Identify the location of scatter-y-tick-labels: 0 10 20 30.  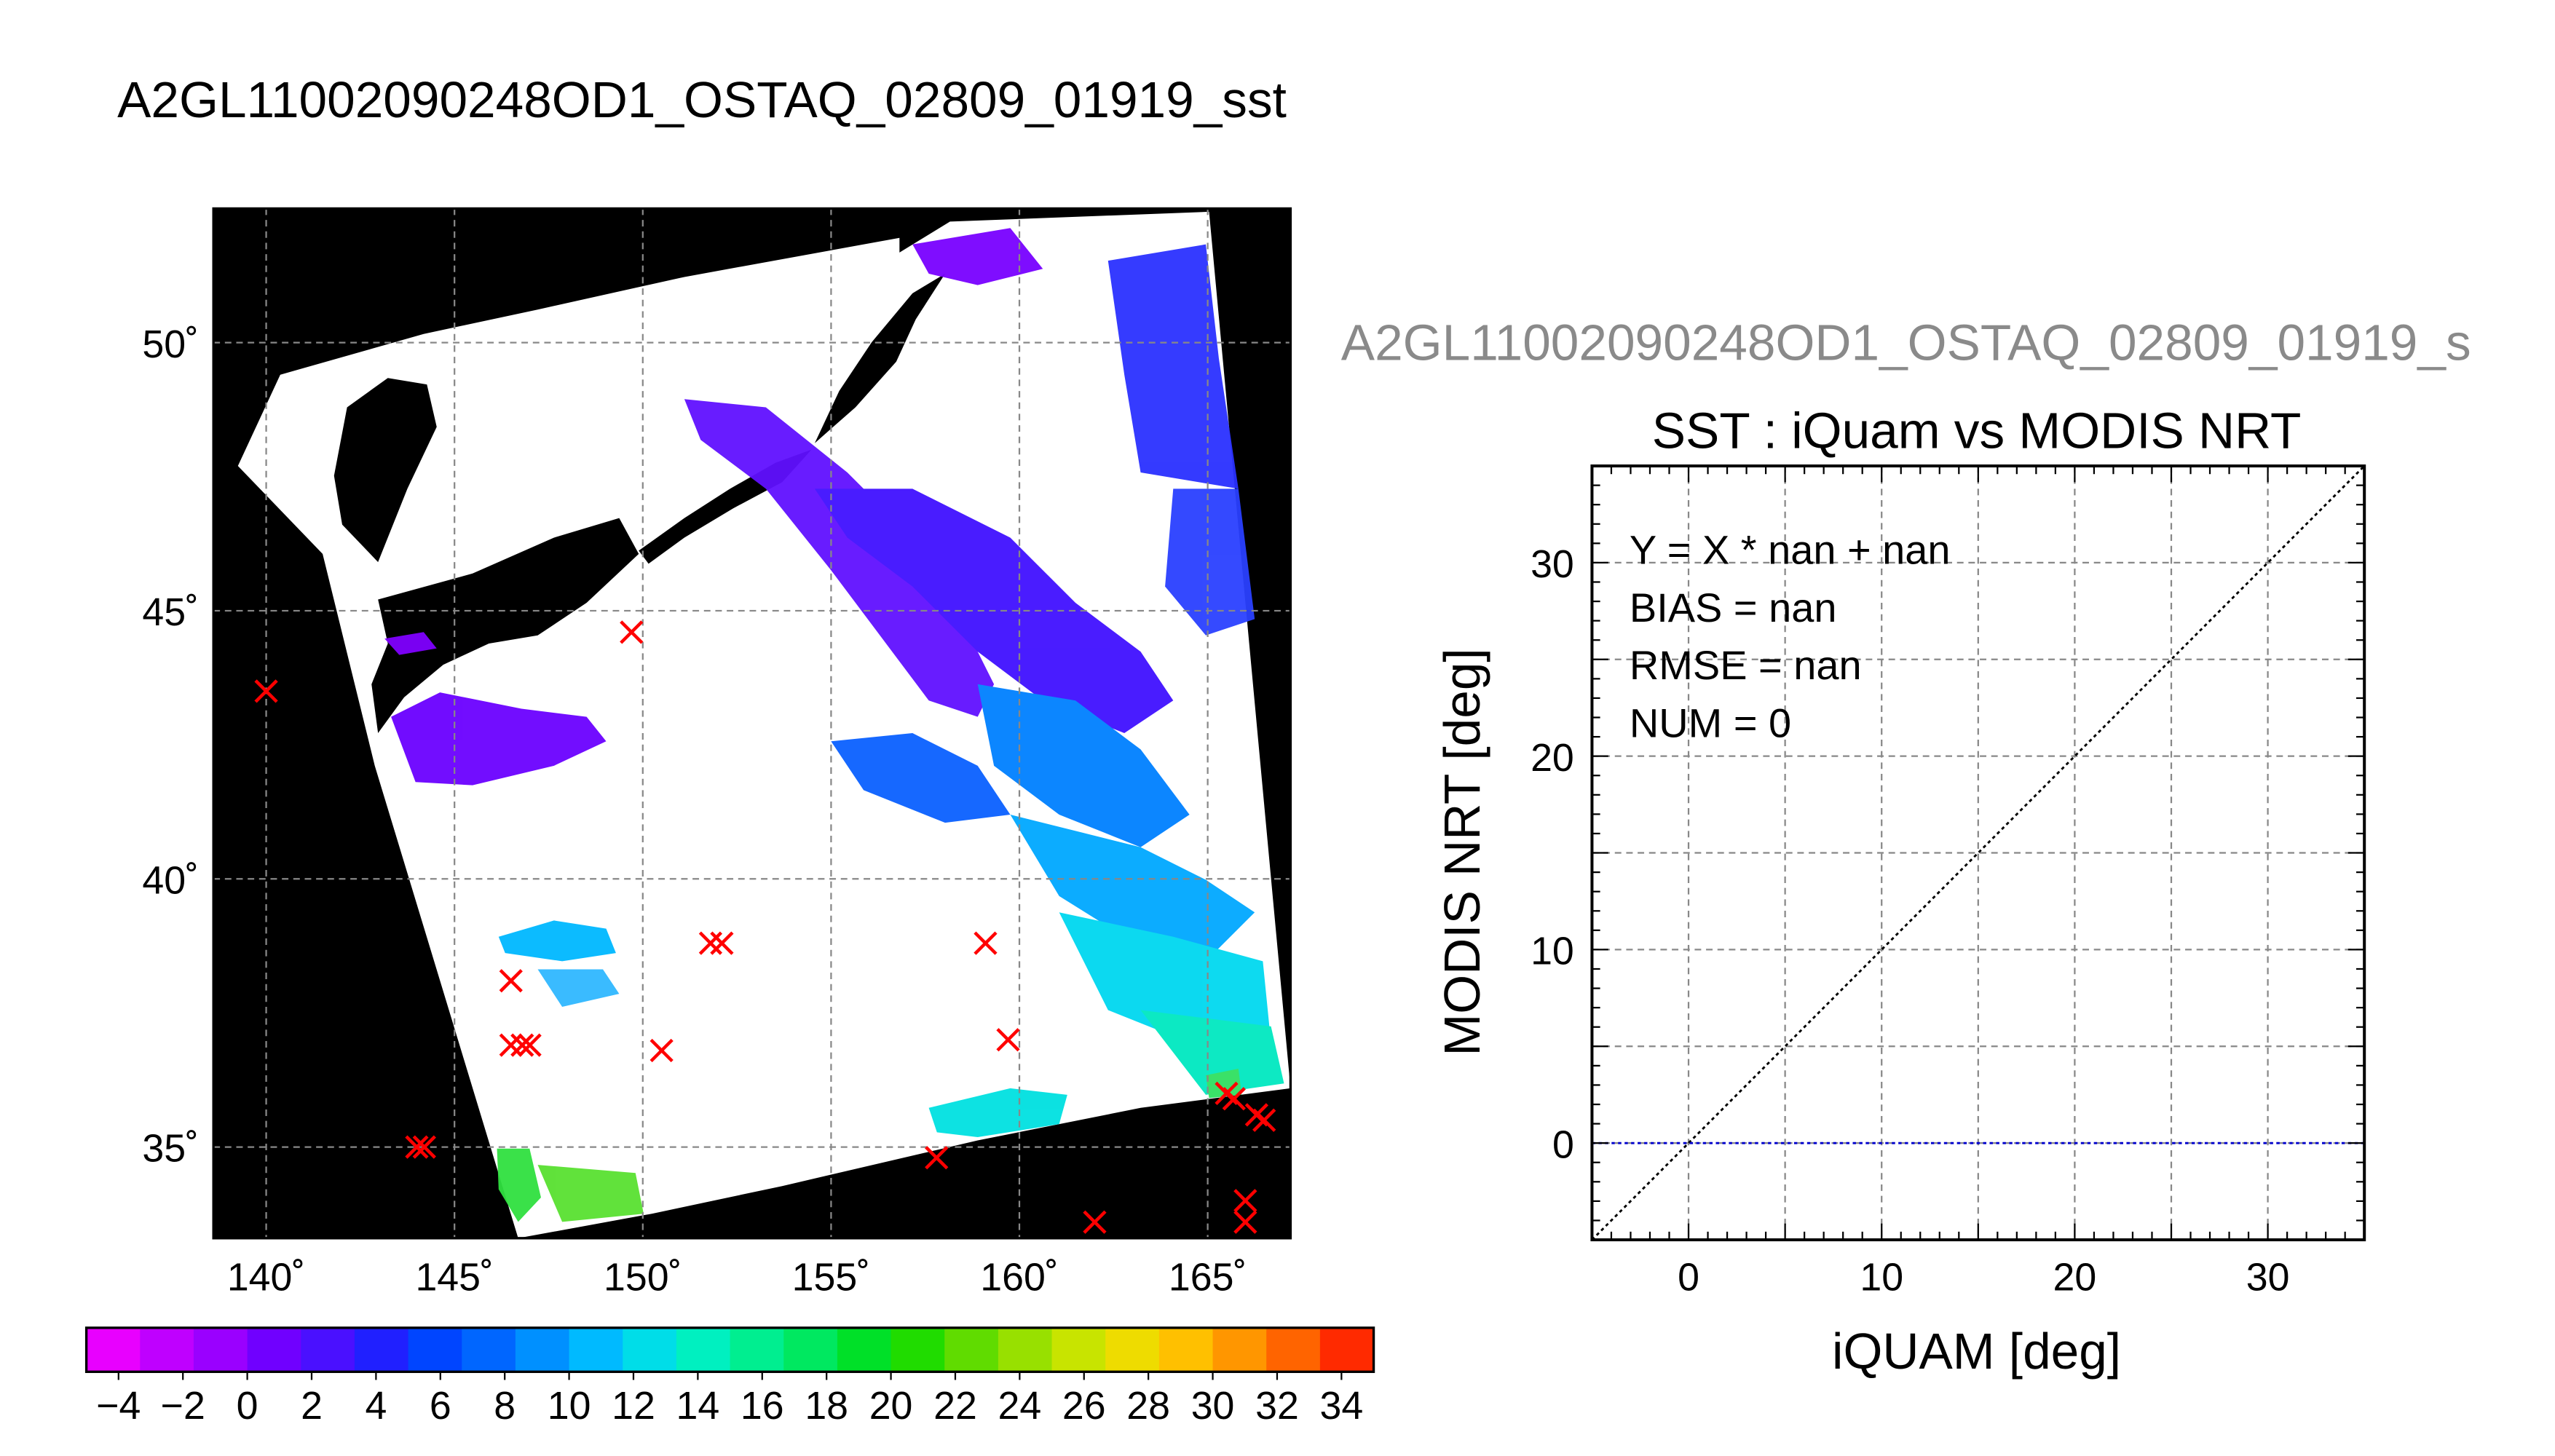
(1552, 854).